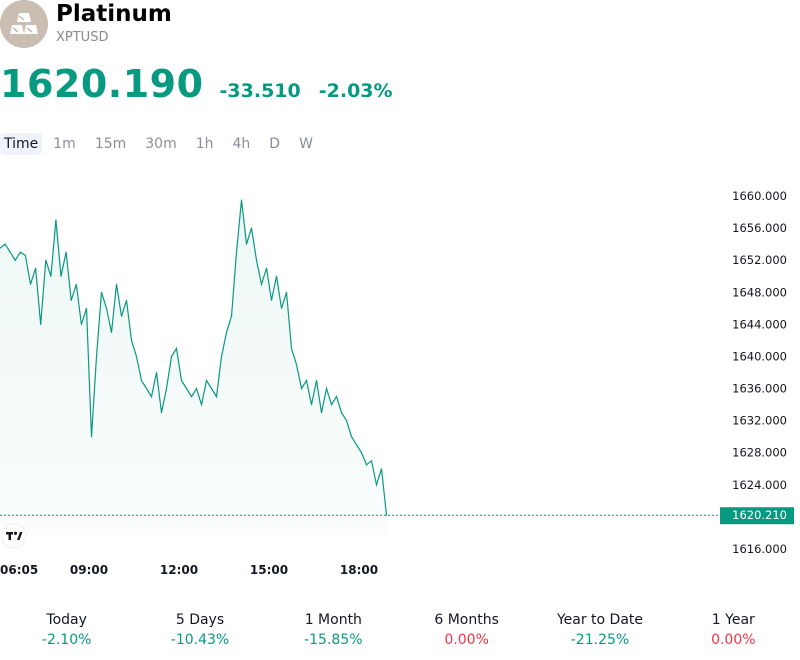 This screenshot has width=800, height=660. What do you see at coordinates (306, 144) in the screenshot?
I see `interval-w: W` at bounding box center [306, 144].